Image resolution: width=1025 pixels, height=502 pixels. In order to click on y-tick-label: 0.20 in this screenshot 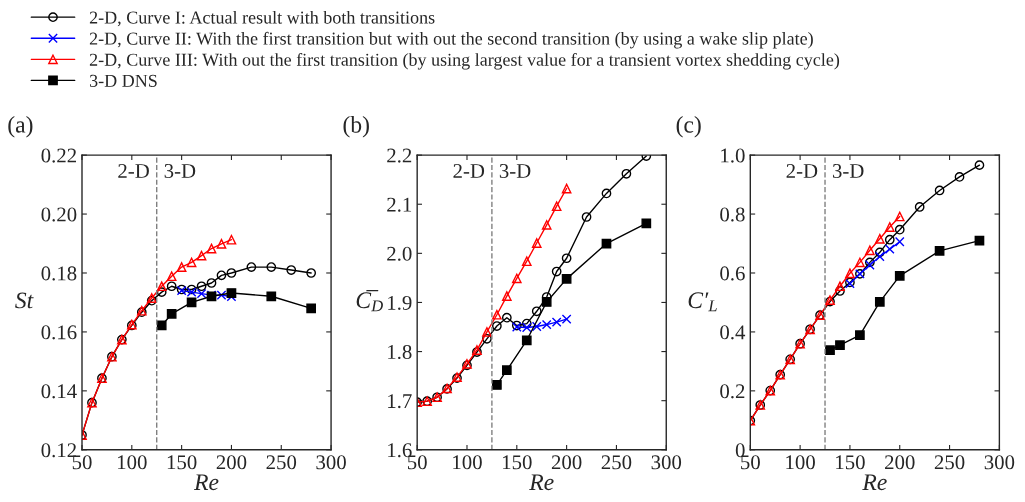, I will do `click(59, 214)`.